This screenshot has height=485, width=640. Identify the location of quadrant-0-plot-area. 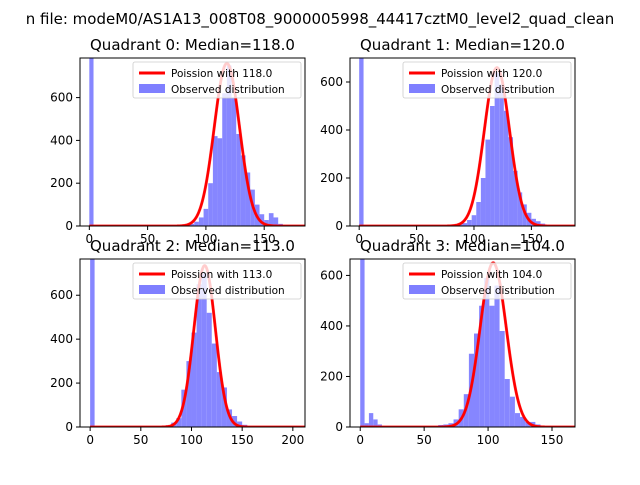
(196, 142).